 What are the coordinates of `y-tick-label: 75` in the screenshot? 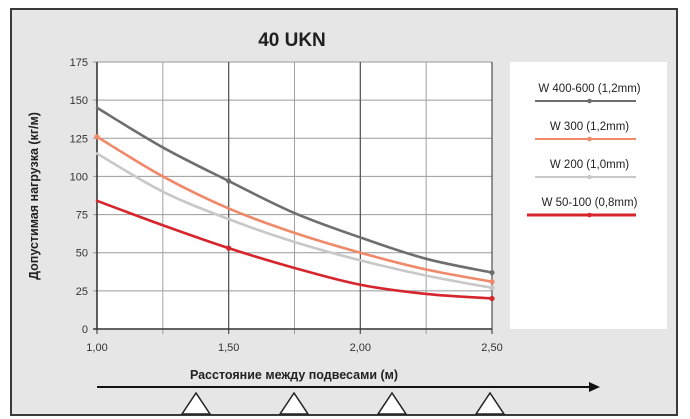 It's located at (82, 216).